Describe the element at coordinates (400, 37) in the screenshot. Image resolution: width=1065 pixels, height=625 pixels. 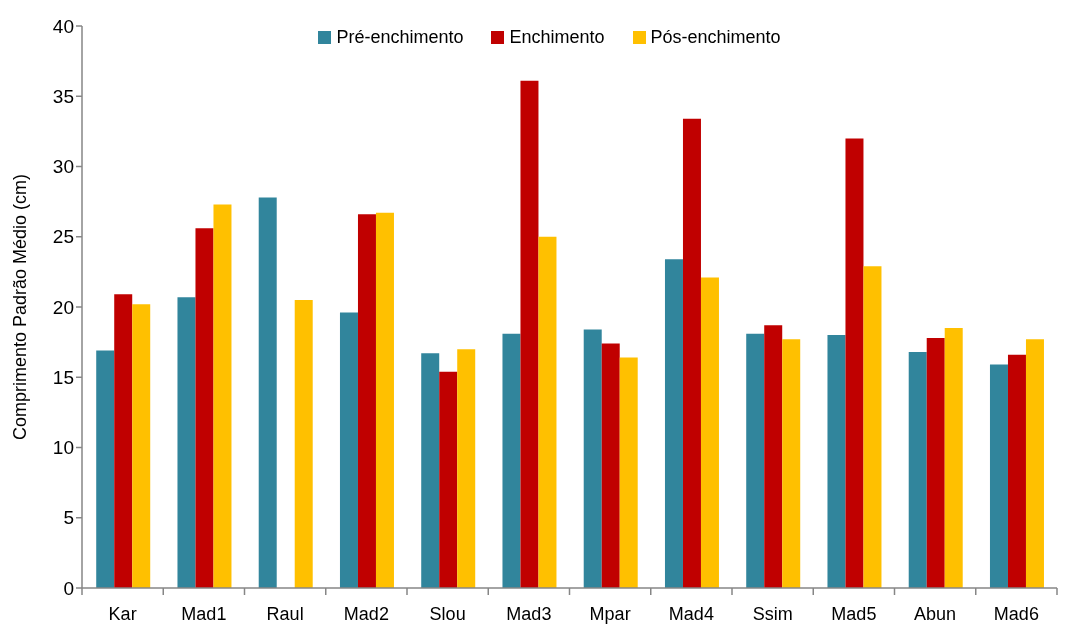
I see `legend-label: Pré-enchimento` at that location.